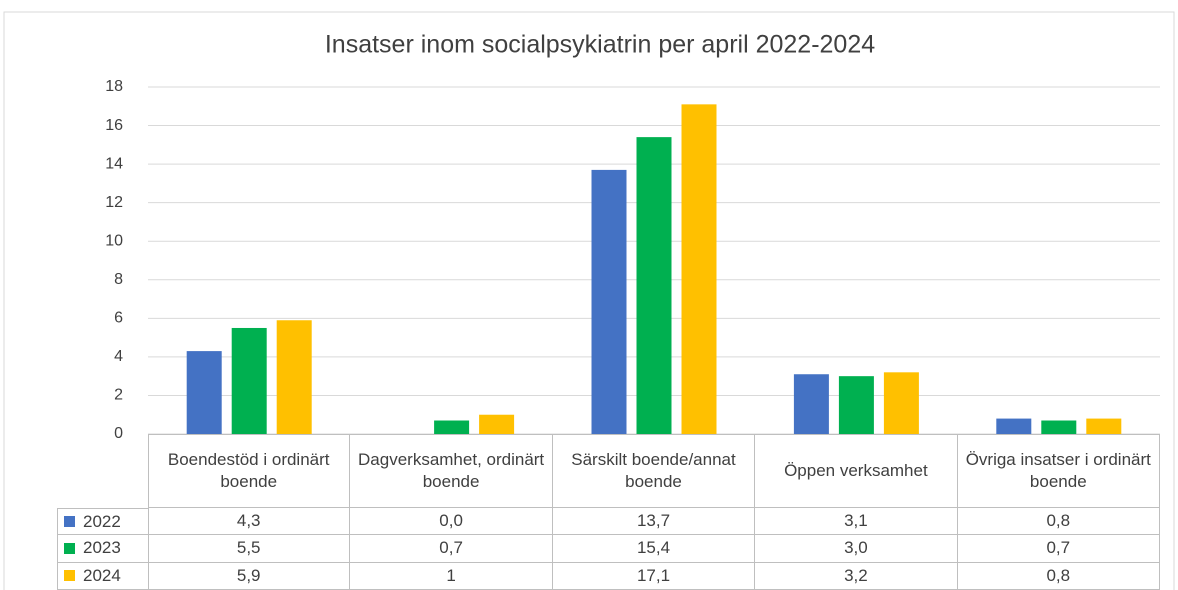 The height and width of the screenshot is (590, 1178). Describe the element at coordinates (114, 240) in the screenshot. I see `y-tick-label: 10` at that location.